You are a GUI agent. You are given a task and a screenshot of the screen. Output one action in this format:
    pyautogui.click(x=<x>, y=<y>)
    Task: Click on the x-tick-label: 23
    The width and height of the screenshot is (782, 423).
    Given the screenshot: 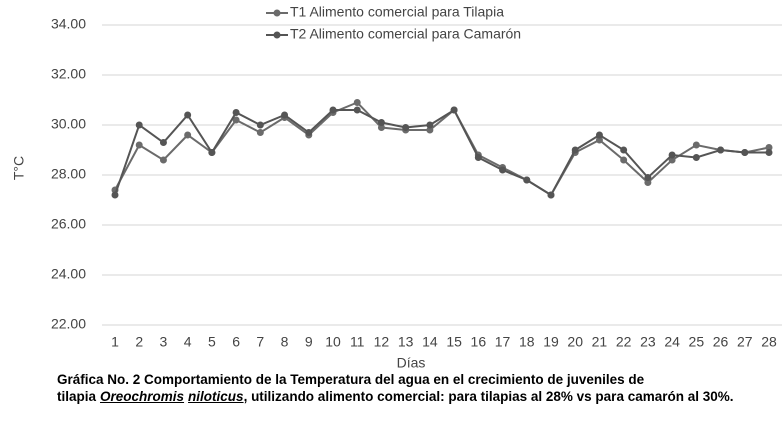 What is the action you would take?
    pyautogui.click(x=648, y=342)
    